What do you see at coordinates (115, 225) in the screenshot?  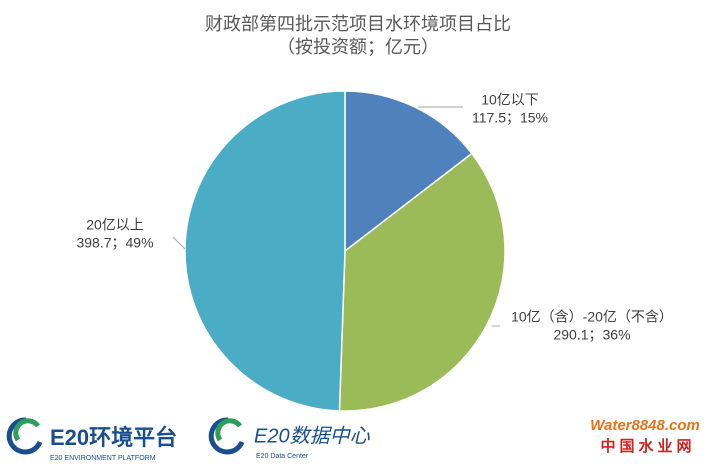 I see `category-label: 20亿以上` at bounding box center [115, 225].